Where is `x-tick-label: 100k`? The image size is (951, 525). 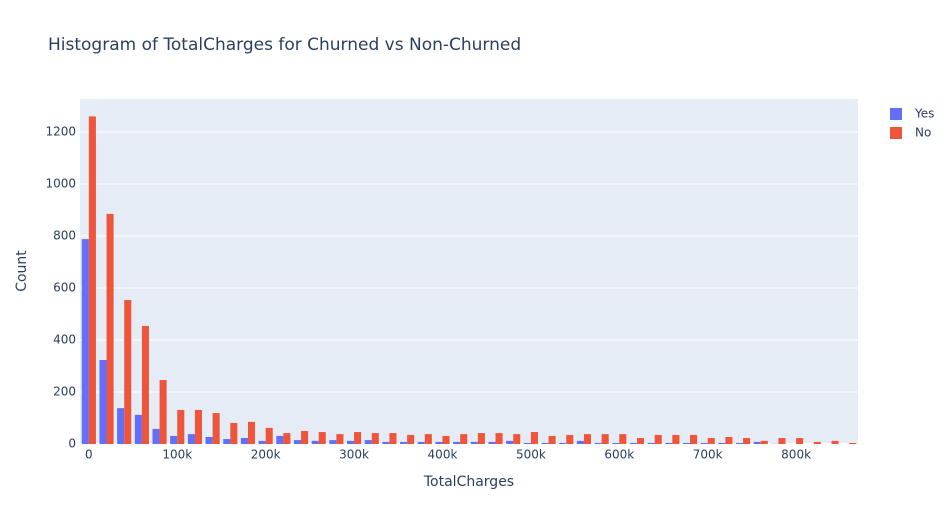
x-tick-label: 100k is located at coordinates (177, 455).